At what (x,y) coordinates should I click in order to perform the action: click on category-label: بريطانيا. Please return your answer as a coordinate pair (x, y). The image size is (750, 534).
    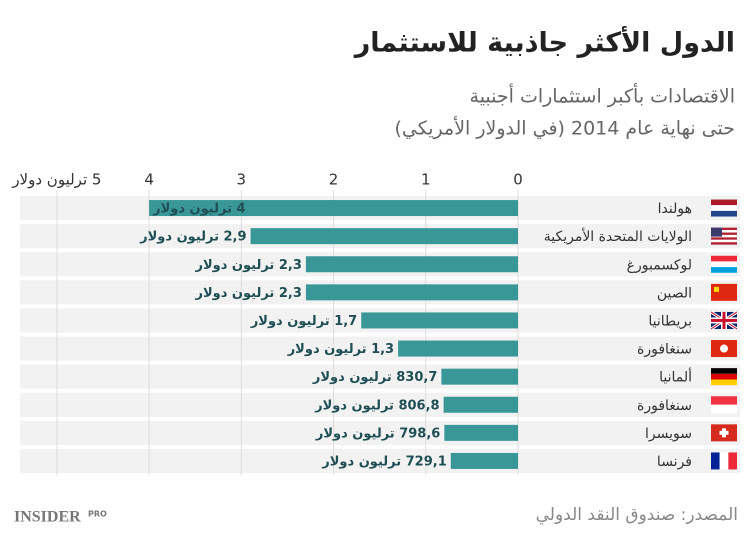
    Looking at the image, I should click on (670, 321).